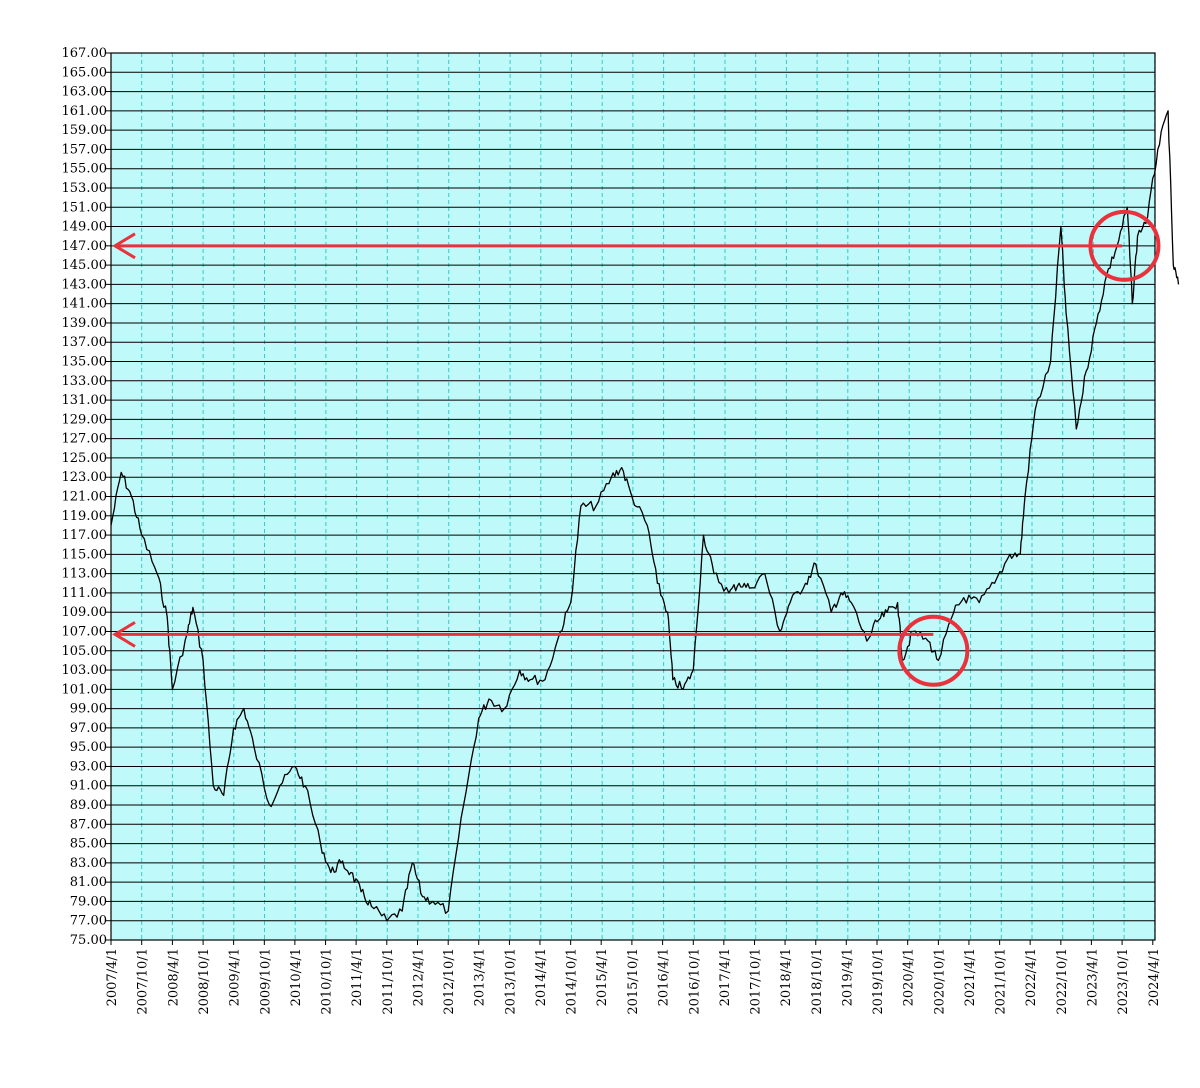  I want to click on y-tick-label: 111.00, so click(85, 593).